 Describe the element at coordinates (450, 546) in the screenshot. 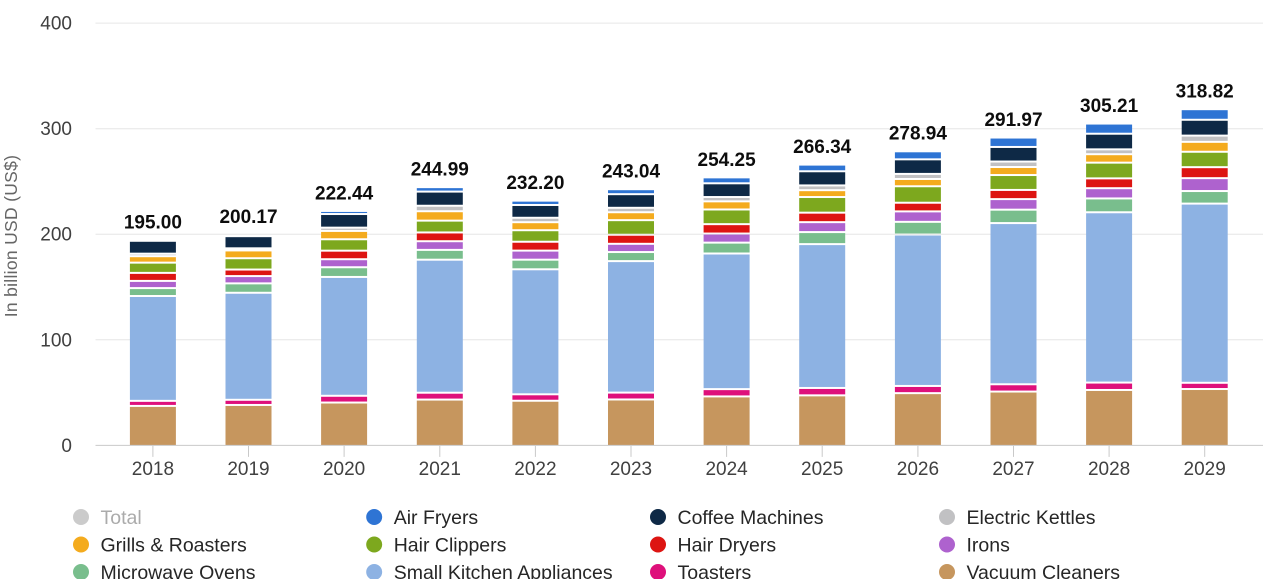

I see `svg-text: Hair Clippers` at that location.